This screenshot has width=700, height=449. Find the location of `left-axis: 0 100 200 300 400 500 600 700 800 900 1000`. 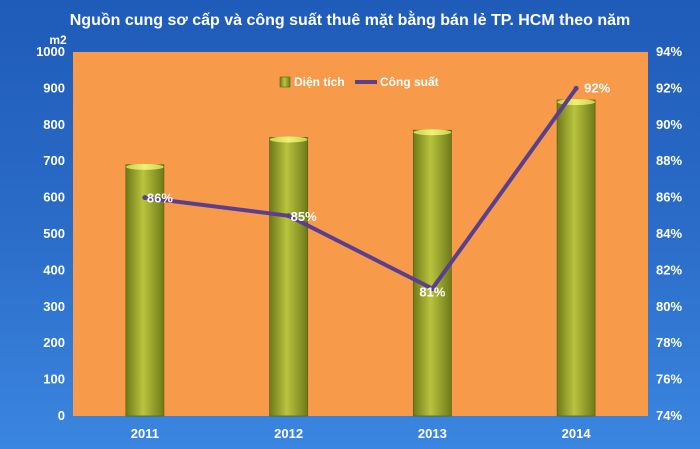

left-axis: 0 100 200 300 400 500 600 700 800 900 1000 is located at coordinates (50, 233).